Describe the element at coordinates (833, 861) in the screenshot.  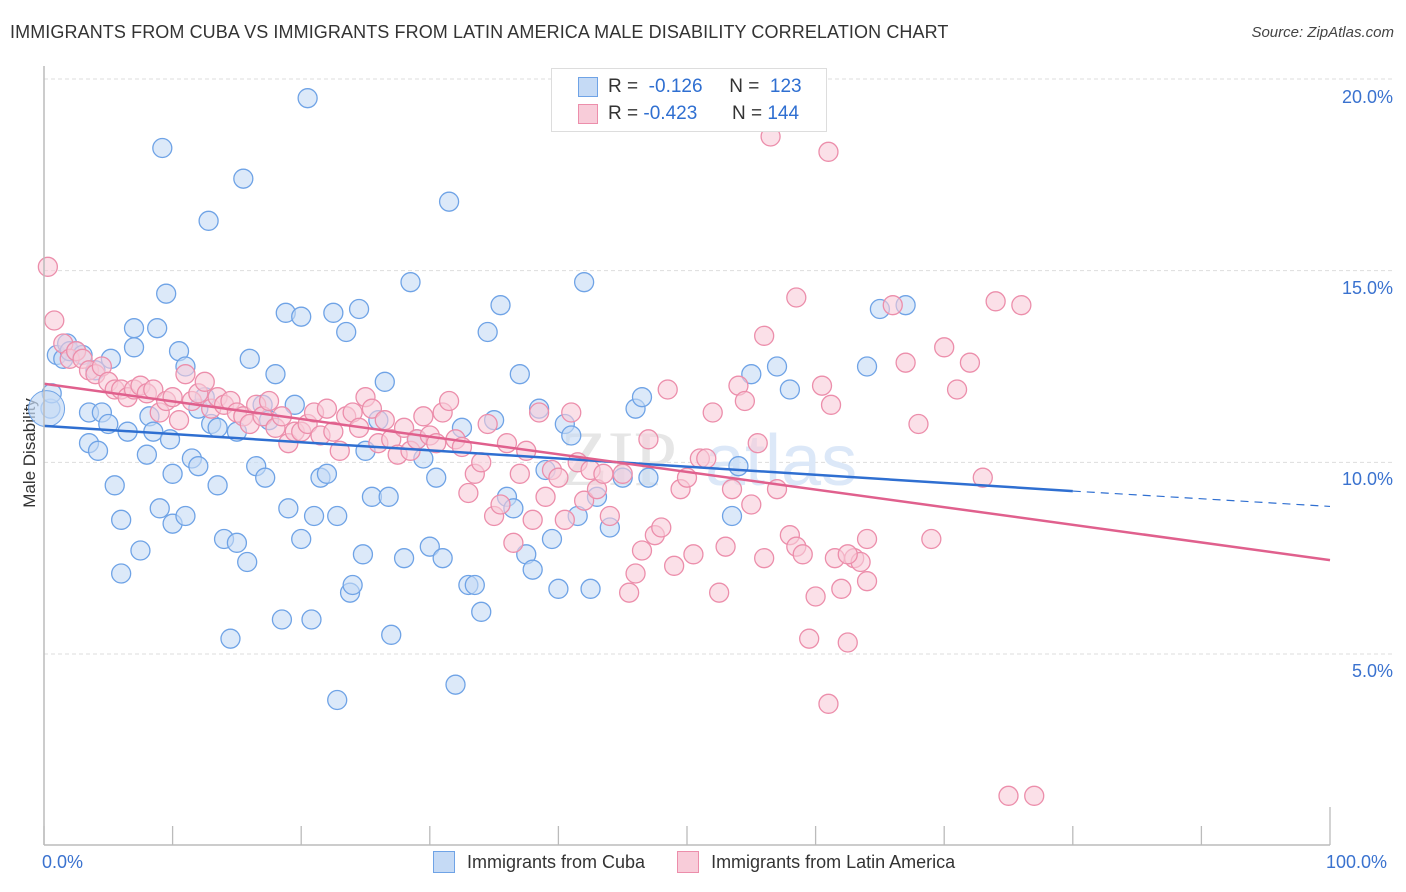
I see `legend-label-latin-america: Immigrants from Latin America` at that location.